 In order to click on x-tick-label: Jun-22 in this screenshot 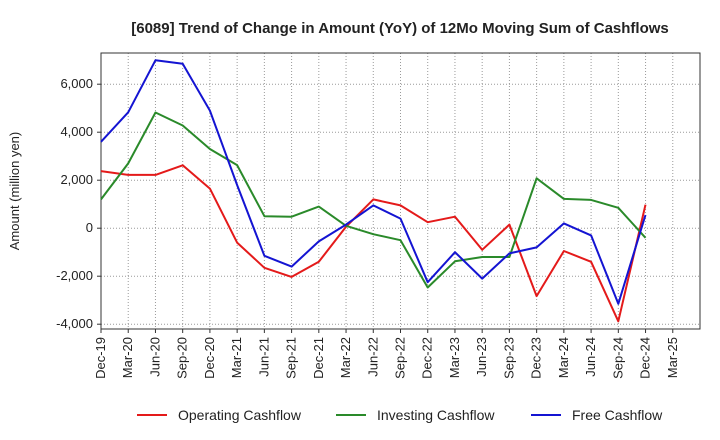, I will do `click(372, 357)`.